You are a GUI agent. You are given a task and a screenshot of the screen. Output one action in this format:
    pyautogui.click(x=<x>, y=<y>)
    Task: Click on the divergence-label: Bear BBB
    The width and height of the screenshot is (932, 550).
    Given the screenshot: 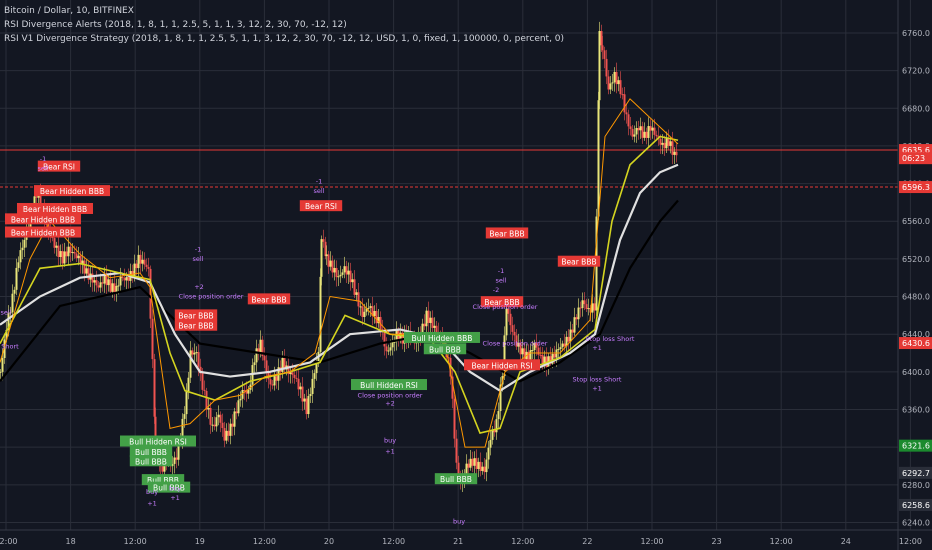 What is the action you would take?
    pyautogui.click(x=506, y=233)
    